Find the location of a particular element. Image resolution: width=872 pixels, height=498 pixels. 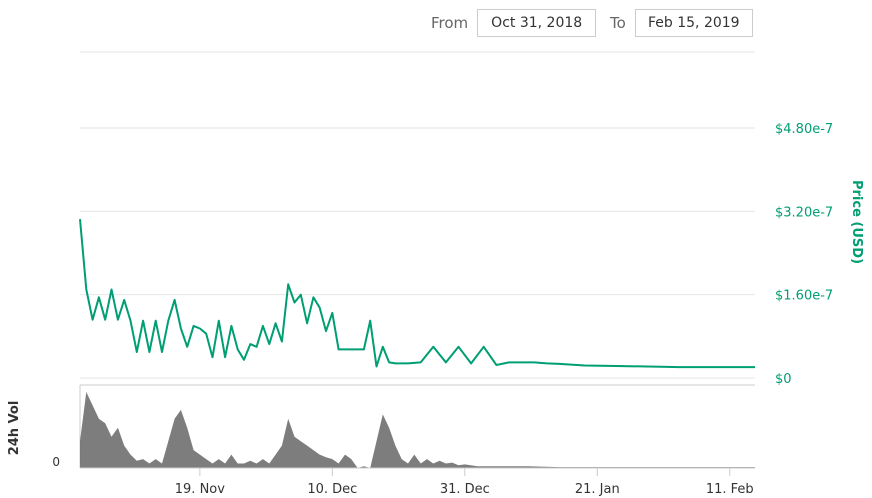

from-label: From is located at coordinates (450, 23).